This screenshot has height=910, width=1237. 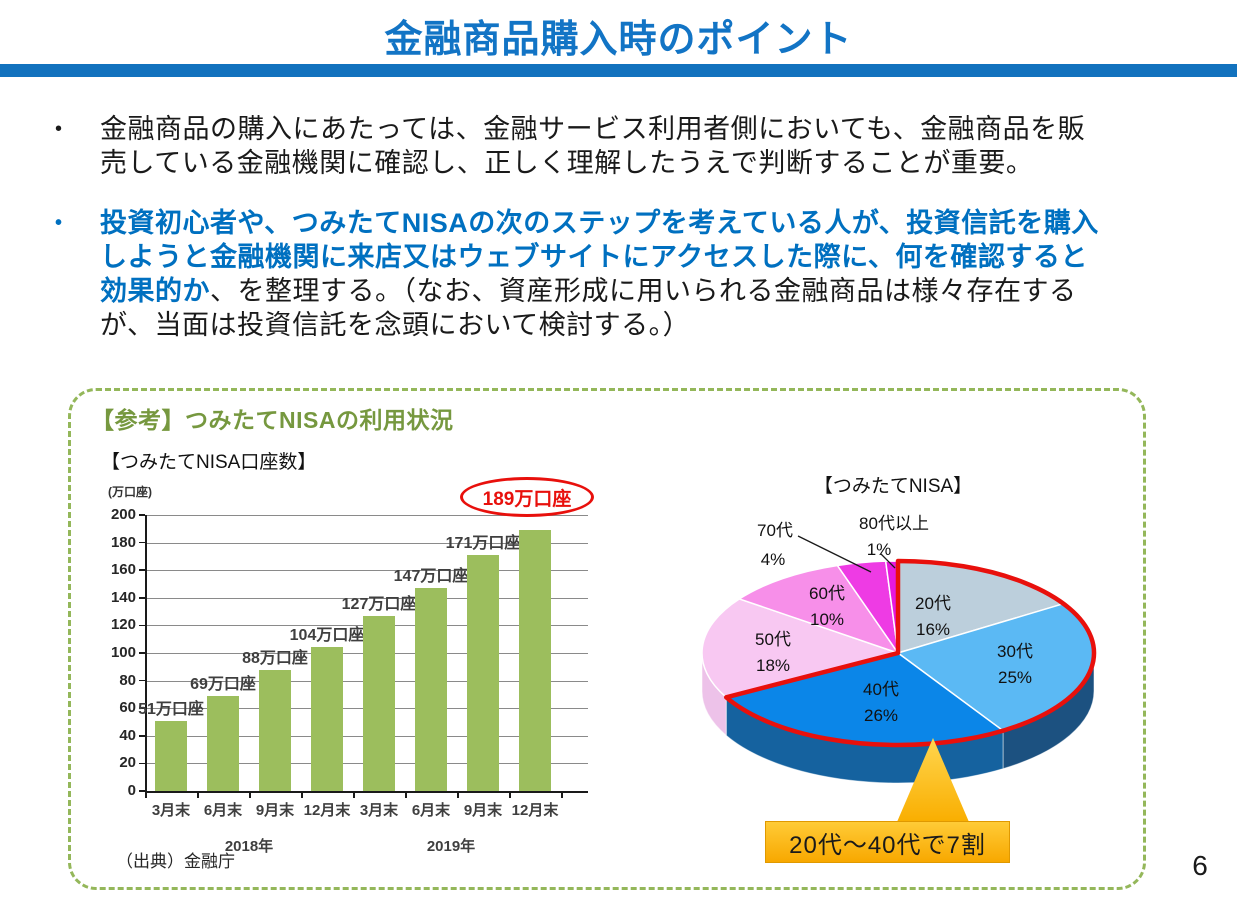 What do you see at coordinates (775, 530) in the screenshot?
I see `pie-label-70s: 70代` at bounding box center [775, 530].